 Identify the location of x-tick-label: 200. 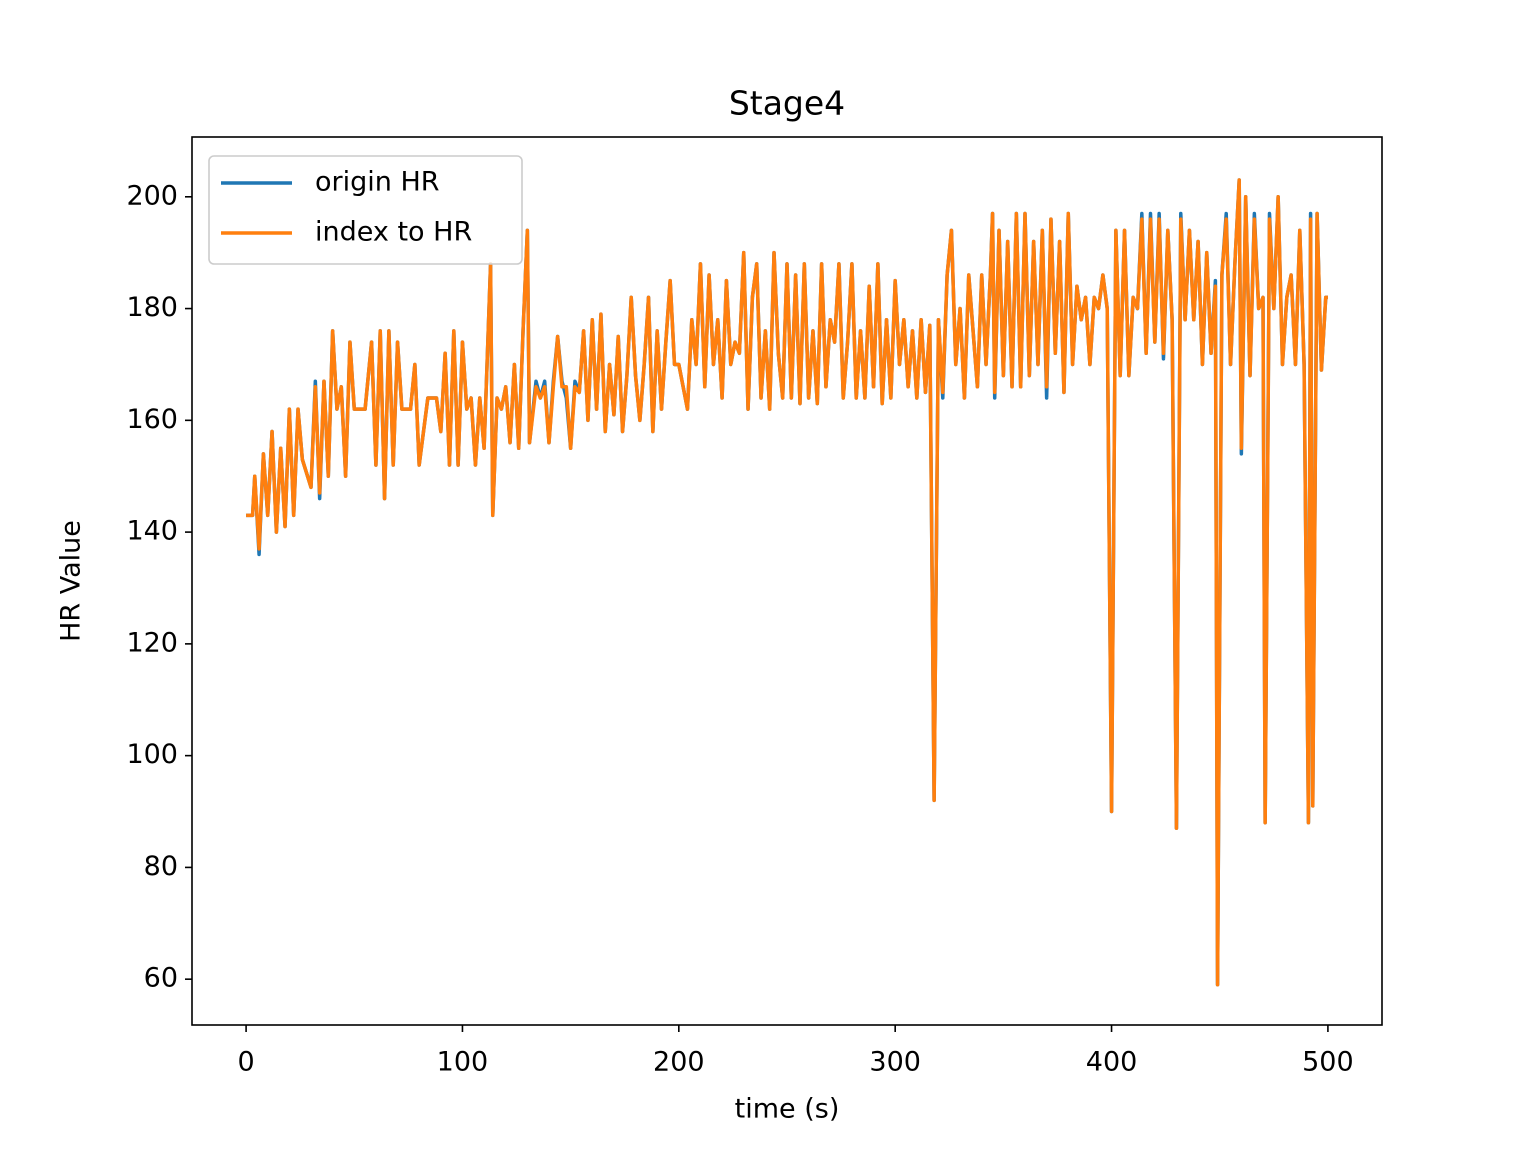
(679, 1062).